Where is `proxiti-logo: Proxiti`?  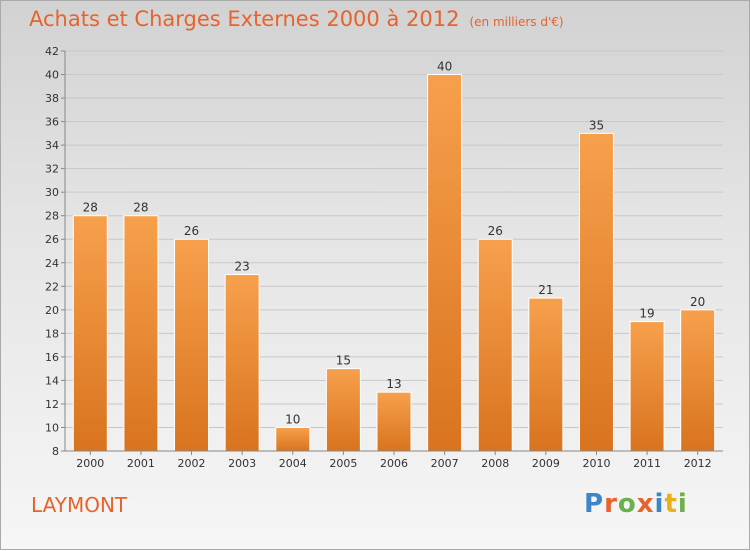
proxiti-logo: Proxiti is located at coordinates (636, 504).